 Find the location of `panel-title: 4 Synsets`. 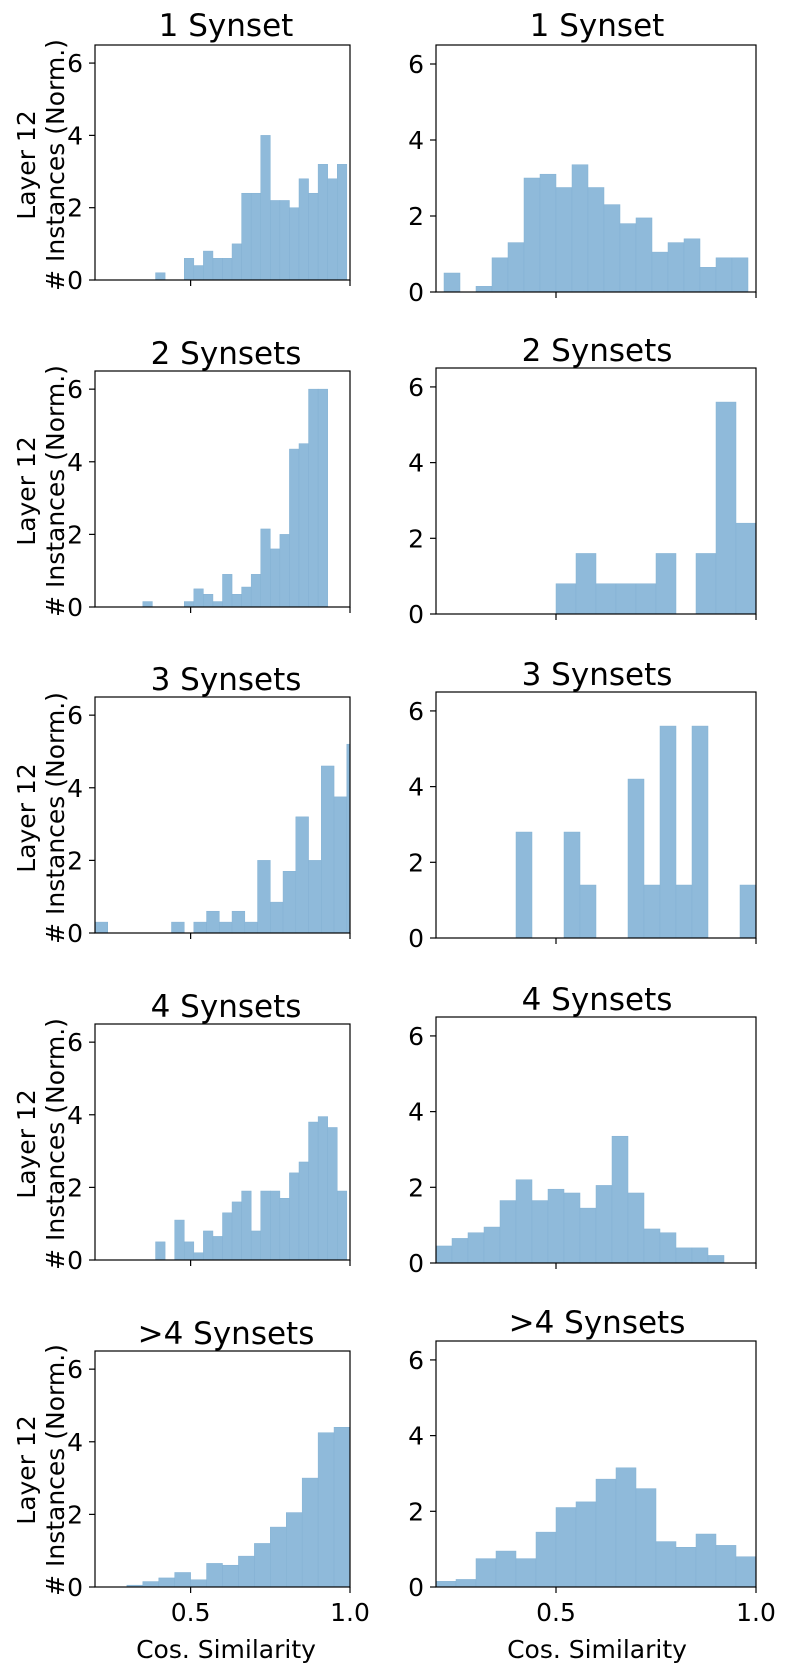

panel-title: 4 Synsets is located at coordinates (226, 1007).